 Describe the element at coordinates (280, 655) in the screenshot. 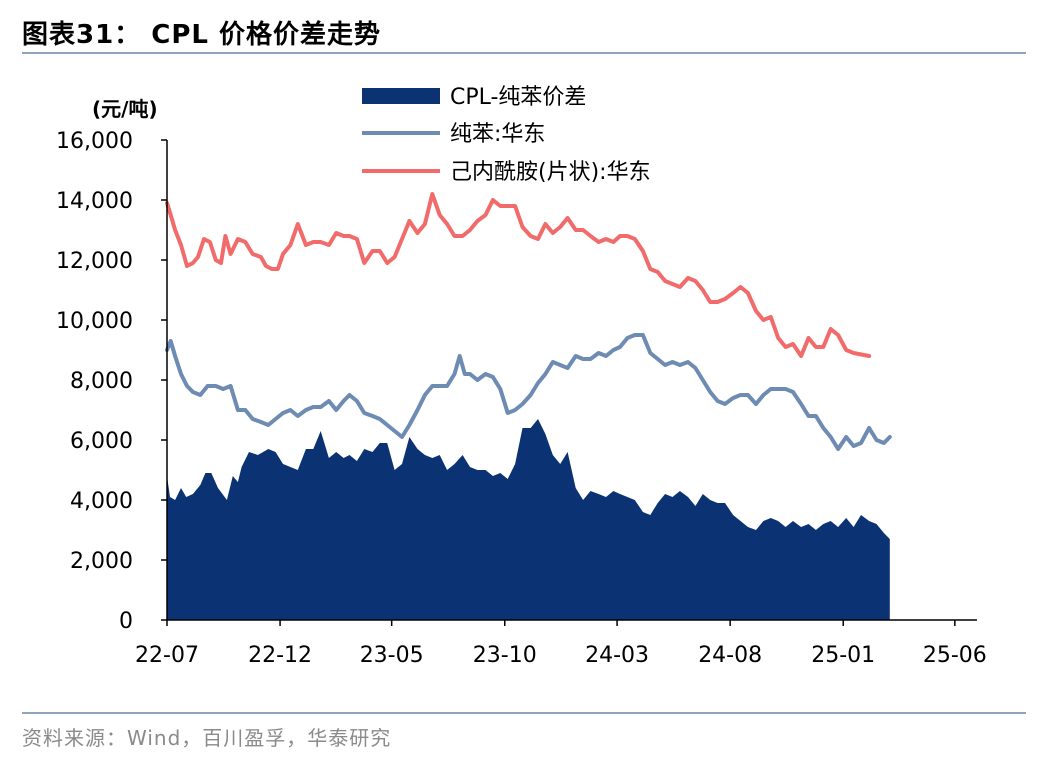

I see `x-tick-label: 22-12` at that location.